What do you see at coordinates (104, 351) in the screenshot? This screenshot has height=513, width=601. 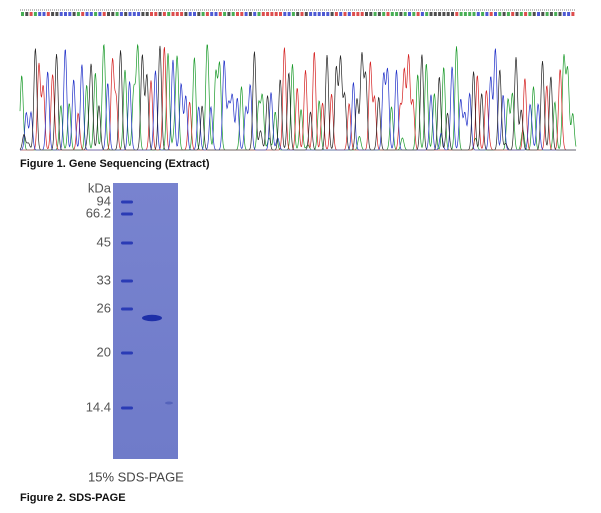 I see `marker-label: 20` at bounding box center [104, 351].